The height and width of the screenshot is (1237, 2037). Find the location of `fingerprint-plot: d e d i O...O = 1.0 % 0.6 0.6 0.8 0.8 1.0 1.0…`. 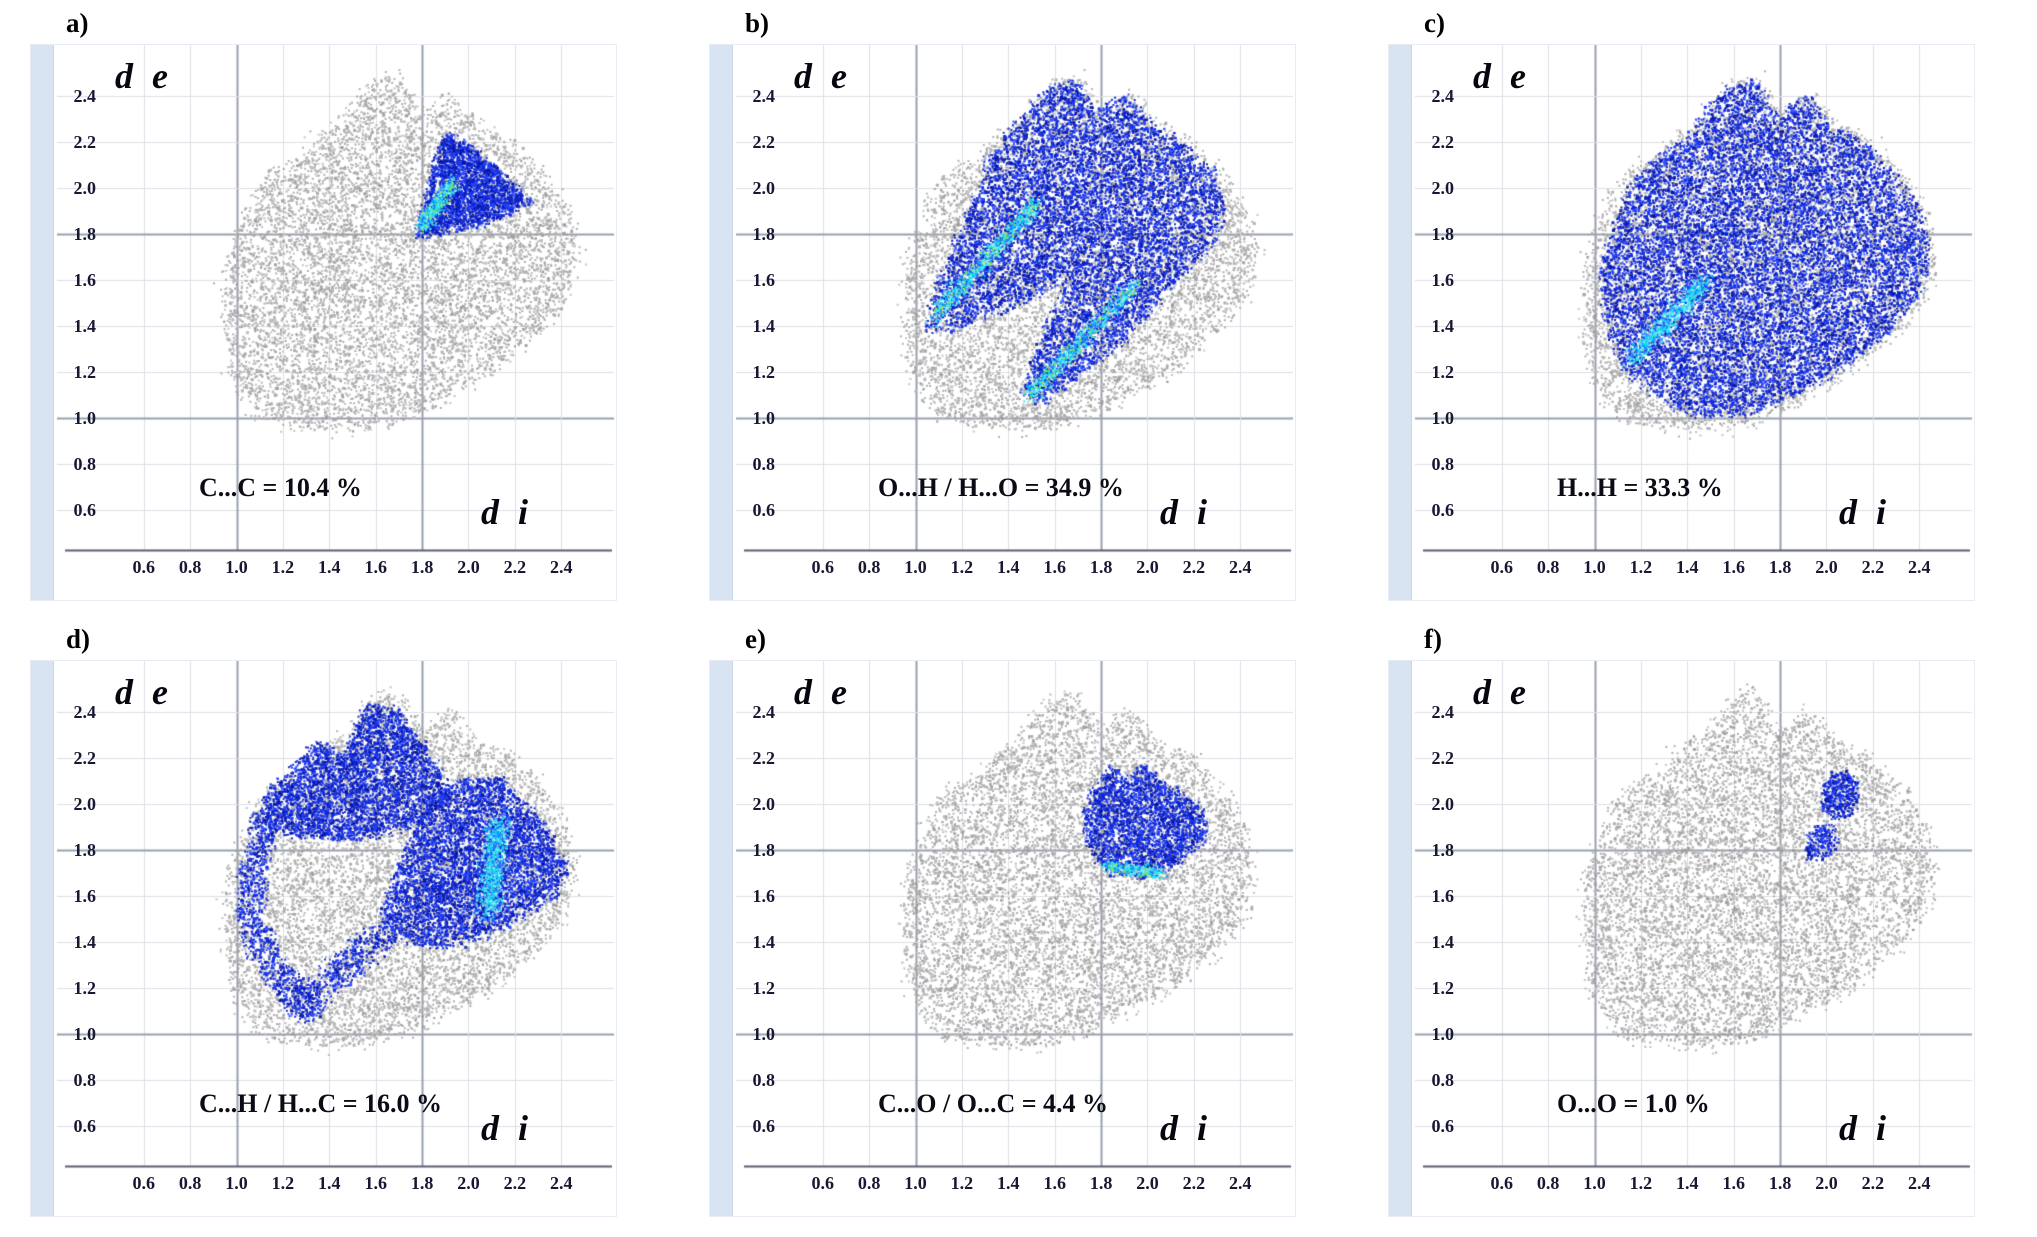

fingerprint-plot: d e d i O...O = 1.0 % 0.6 0.6 0.8 0.8 1.0 1.0… is located at coordinates (1681, 938).